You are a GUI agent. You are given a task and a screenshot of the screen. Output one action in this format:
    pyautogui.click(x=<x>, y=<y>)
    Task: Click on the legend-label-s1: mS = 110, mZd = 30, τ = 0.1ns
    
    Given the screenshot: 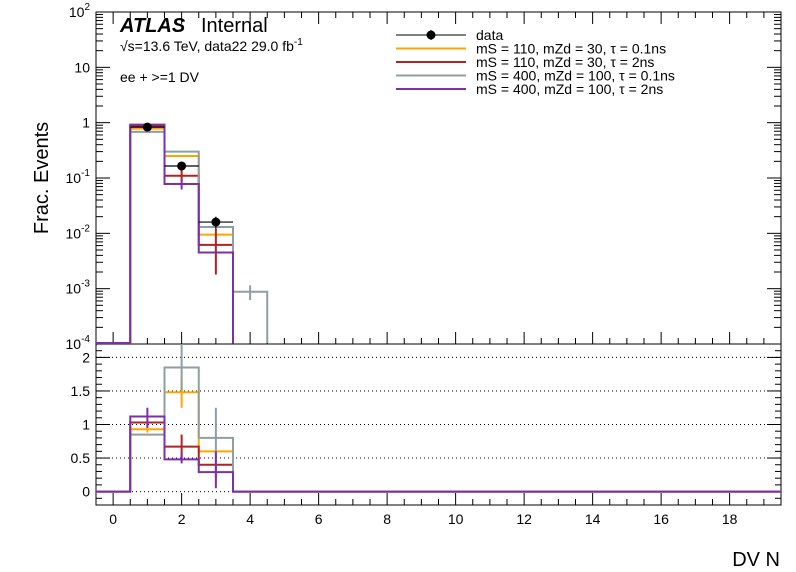 What is the action you would take?
    pyautogui.click(x=571, y=49)
    